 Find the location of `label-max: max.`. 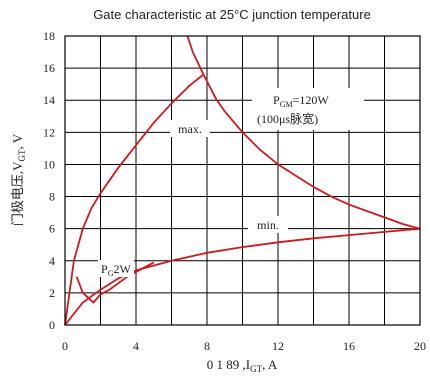

label-max: max. is located at coordinates (190, 128).